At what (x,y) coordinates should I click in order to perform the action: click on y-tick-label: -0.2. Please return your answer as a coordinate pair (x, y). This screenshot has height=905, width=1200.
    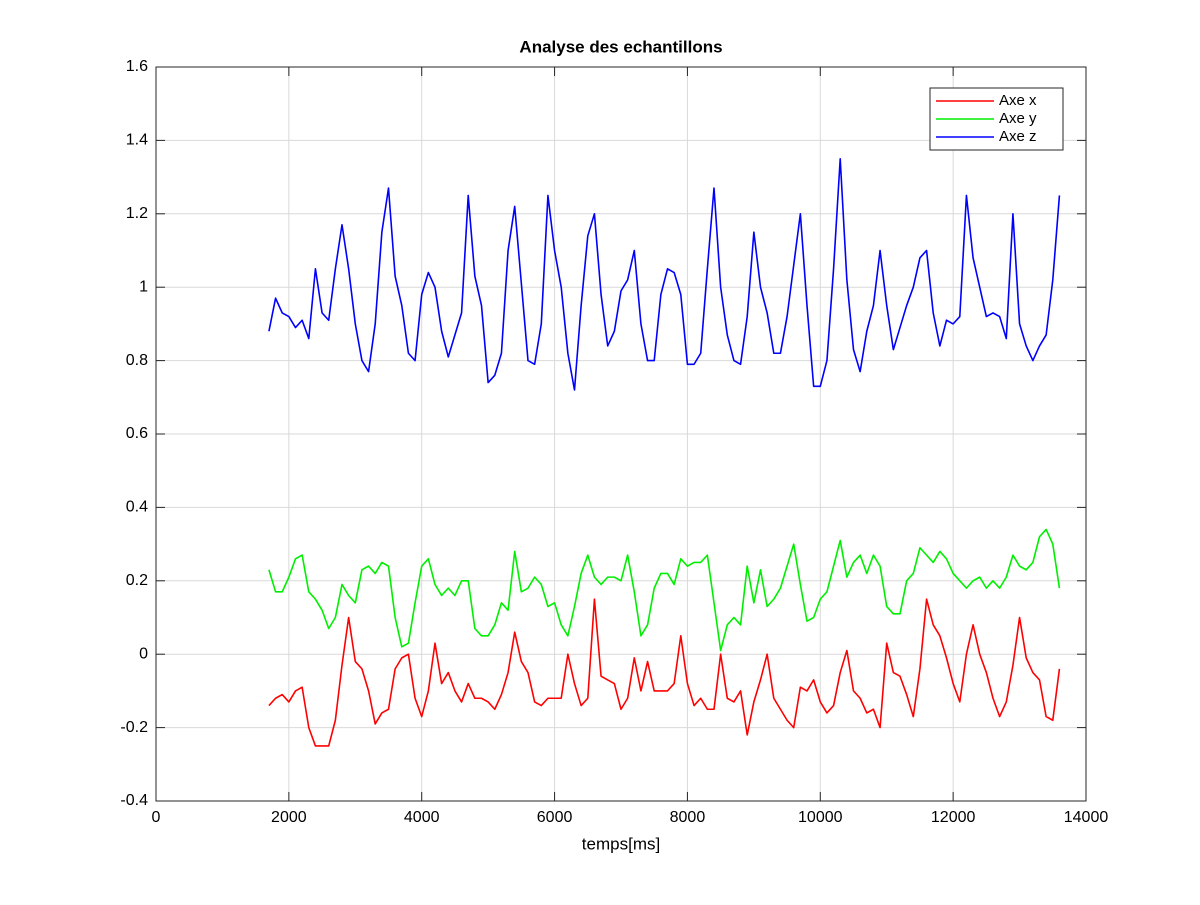
    Looking at the image, I should click on (134, 727).